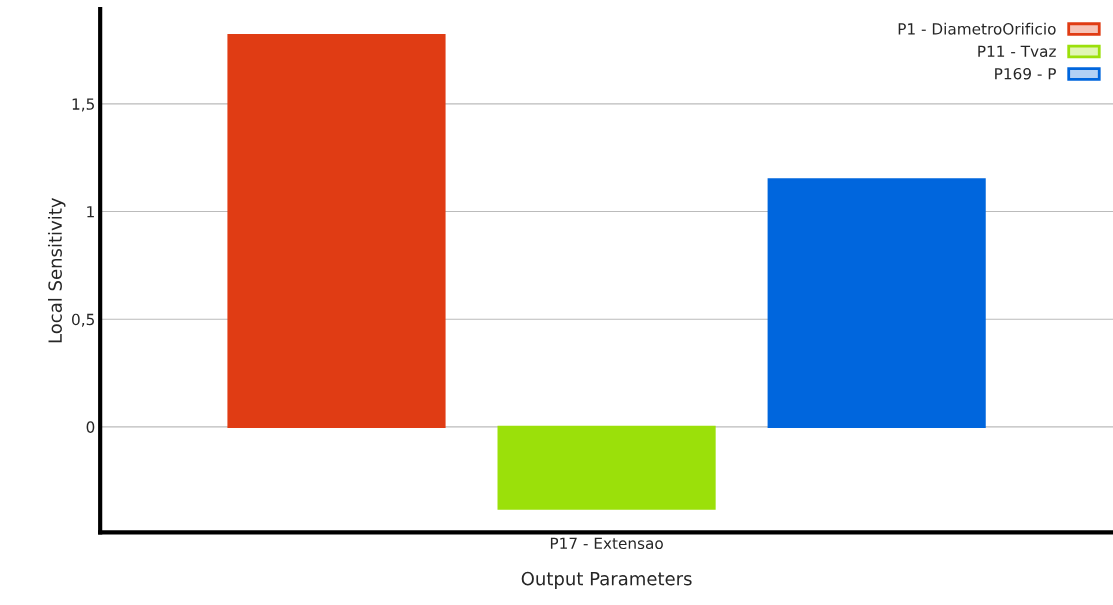 The width and height of the screenshot is (1113, 605). Describe the element at coordinates (90, 212) in the screenshot. I see `y-tick-label: 1` at that location.